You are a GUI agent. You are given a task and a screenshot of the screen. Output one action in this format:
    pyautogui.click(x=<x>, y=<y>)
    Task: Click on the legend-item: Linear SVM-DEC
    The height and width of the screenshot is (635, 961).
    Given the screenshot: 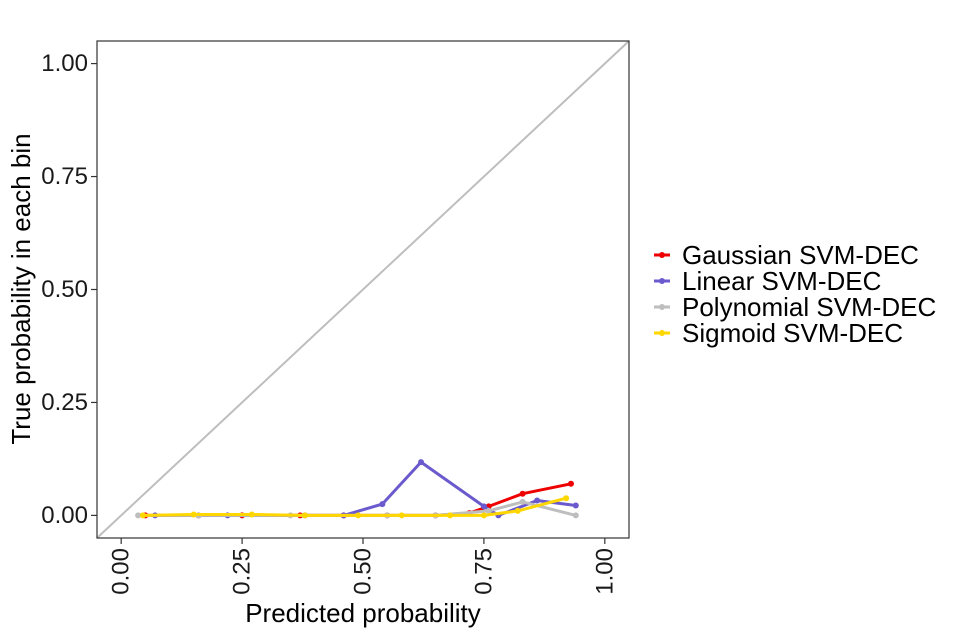 What is the action you would take?
    pyautogui.click(x=767, y=281)
    